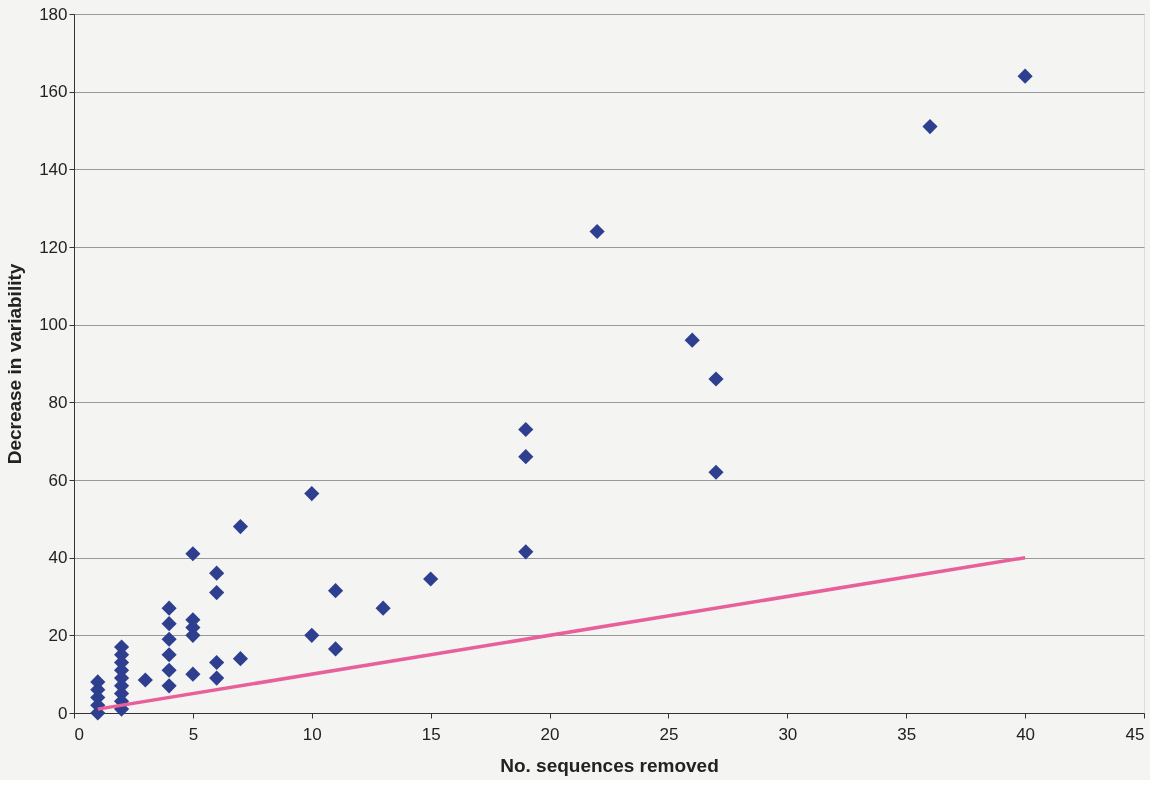  Describe the element at coordinates (53, 14) in the screenshot. I see `y-tick-label: 180` at that location.